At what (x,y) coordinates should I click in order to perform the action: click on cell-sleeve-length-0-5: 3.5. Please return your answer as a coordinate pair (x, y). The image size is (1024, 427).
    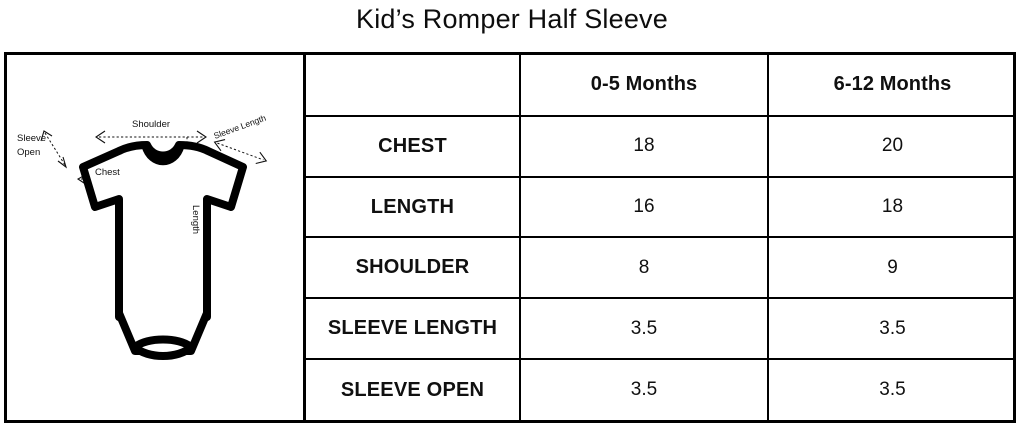
    Looking at the image, I should click on (644, 329).